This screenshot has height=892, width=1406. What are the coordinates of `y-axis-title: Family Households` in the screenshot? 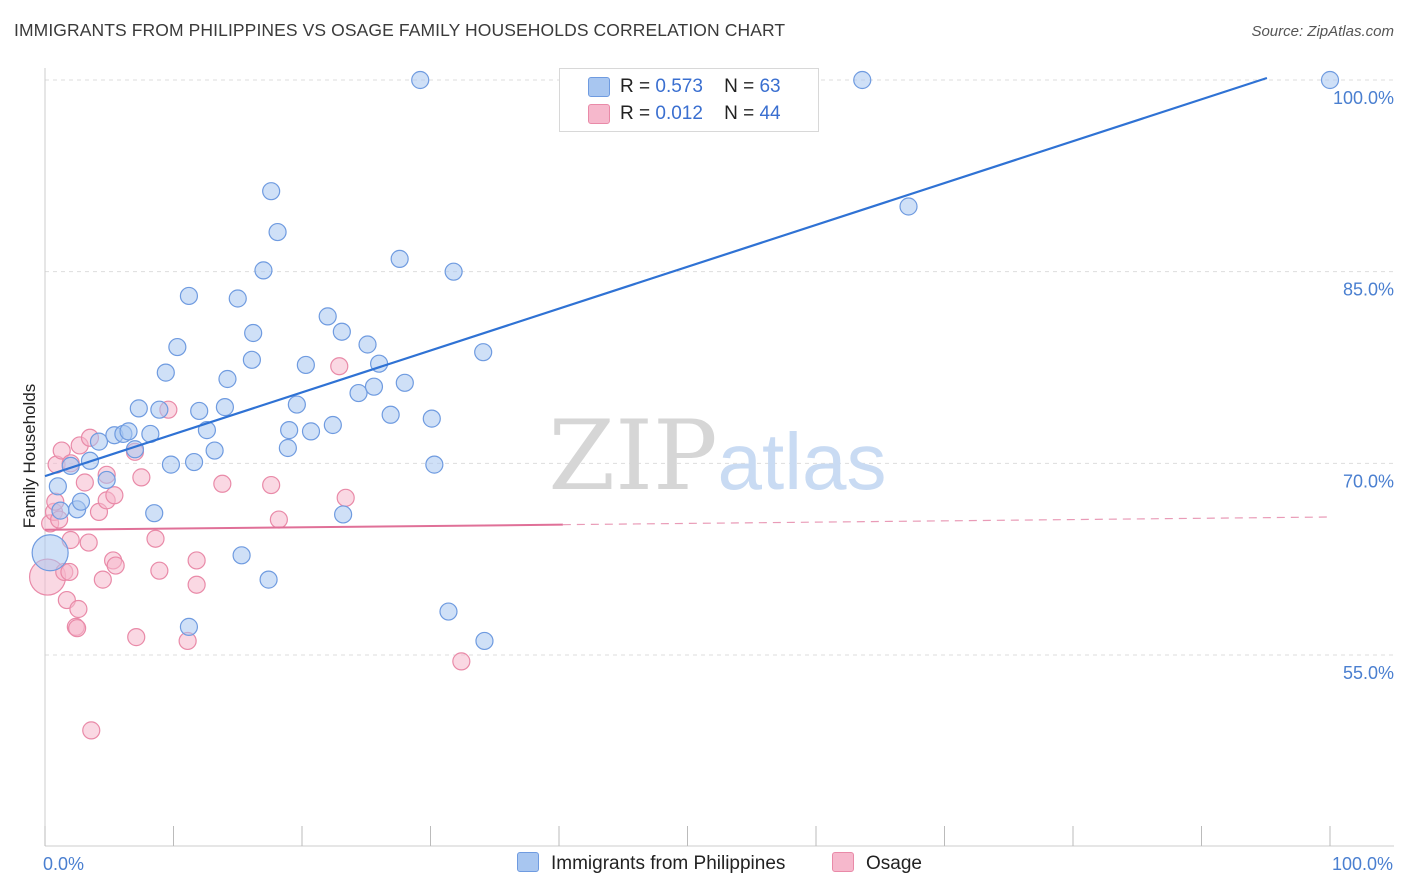 It's located at (29, 456).